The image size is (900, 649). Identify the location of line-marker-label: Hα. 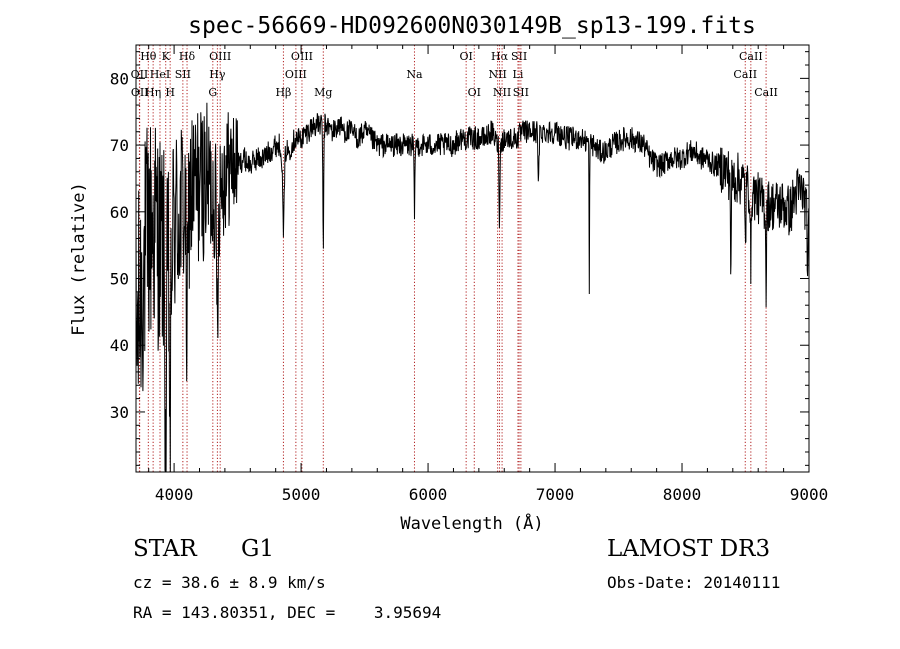
(500, 56).